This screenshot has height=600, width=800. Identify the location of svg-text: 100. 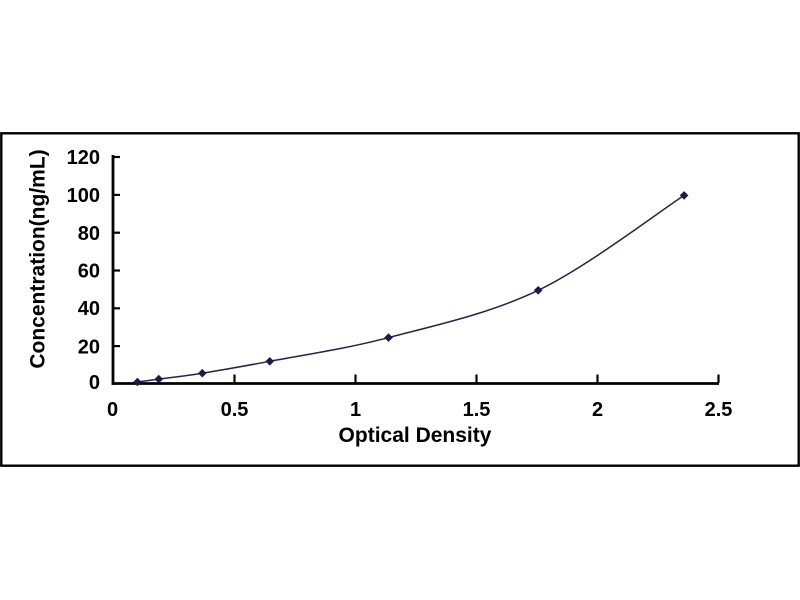
(83, 196).